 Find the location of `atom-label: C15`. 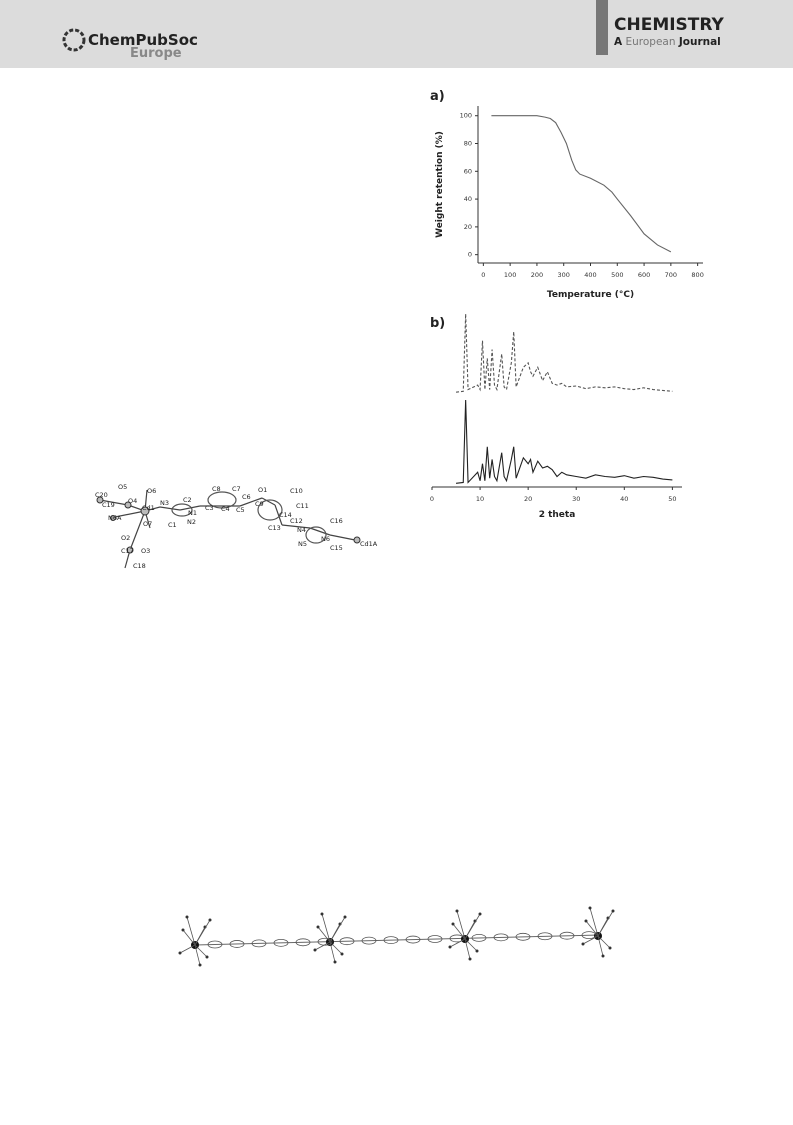

atom-label: C15 is located at coordinates (336, 548).